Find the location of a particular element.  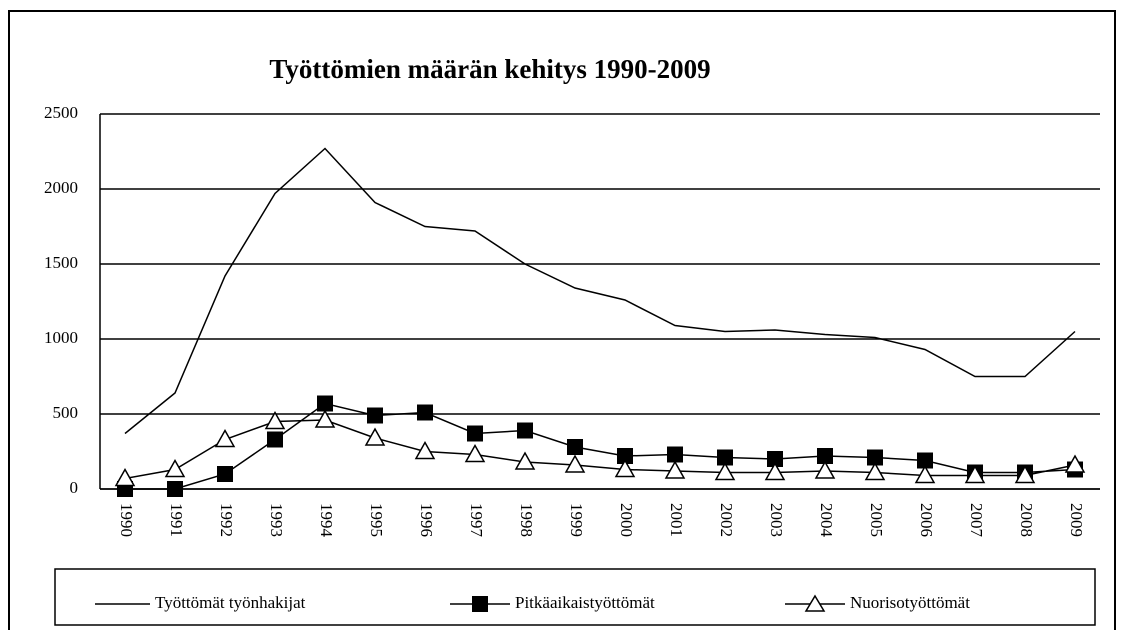

x-tick-label: 1995 is located at coordinates (376, 520).